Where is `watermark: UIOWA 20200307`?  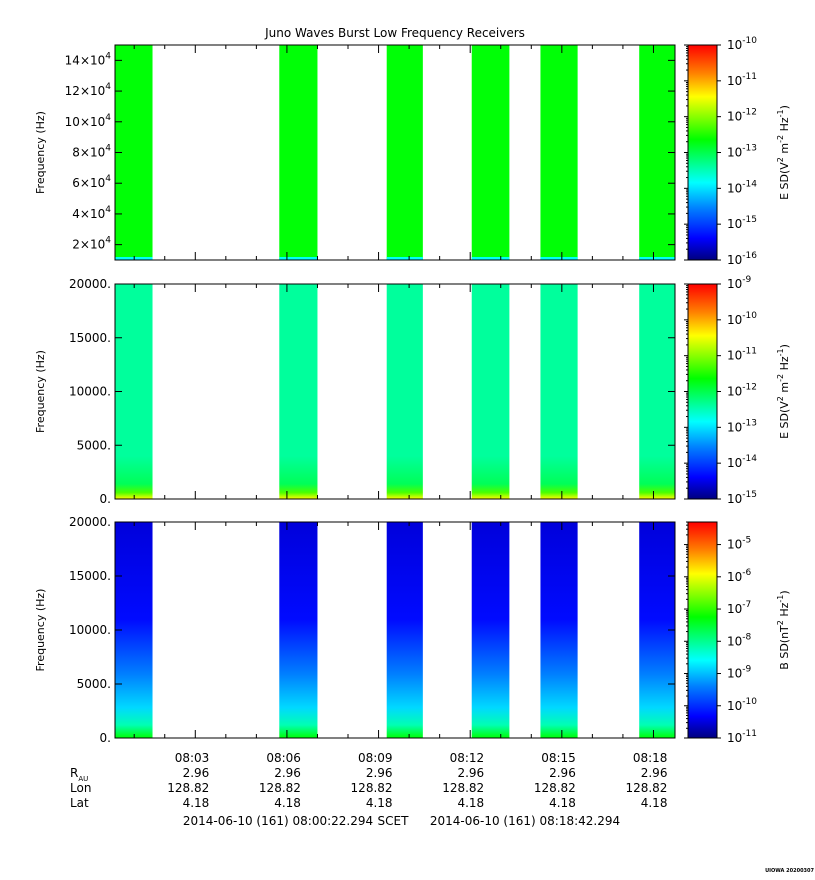
watermark: UIOWA 20200307 is located at coordinates (789, 871).